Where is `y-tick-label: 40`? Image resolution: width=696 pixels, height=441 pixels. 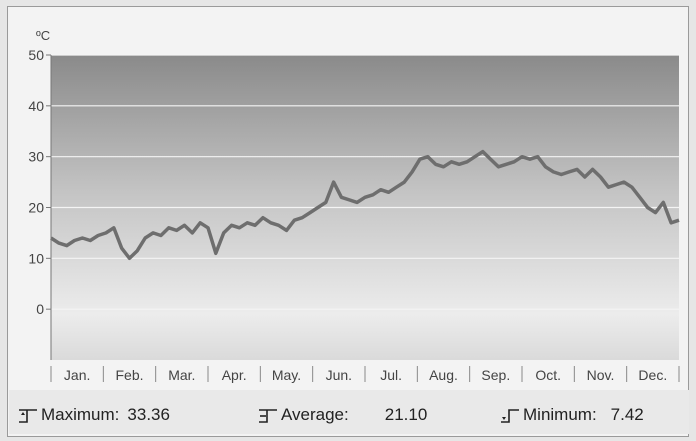 y-tick-label: 40 is located at coordinates (36, 106).